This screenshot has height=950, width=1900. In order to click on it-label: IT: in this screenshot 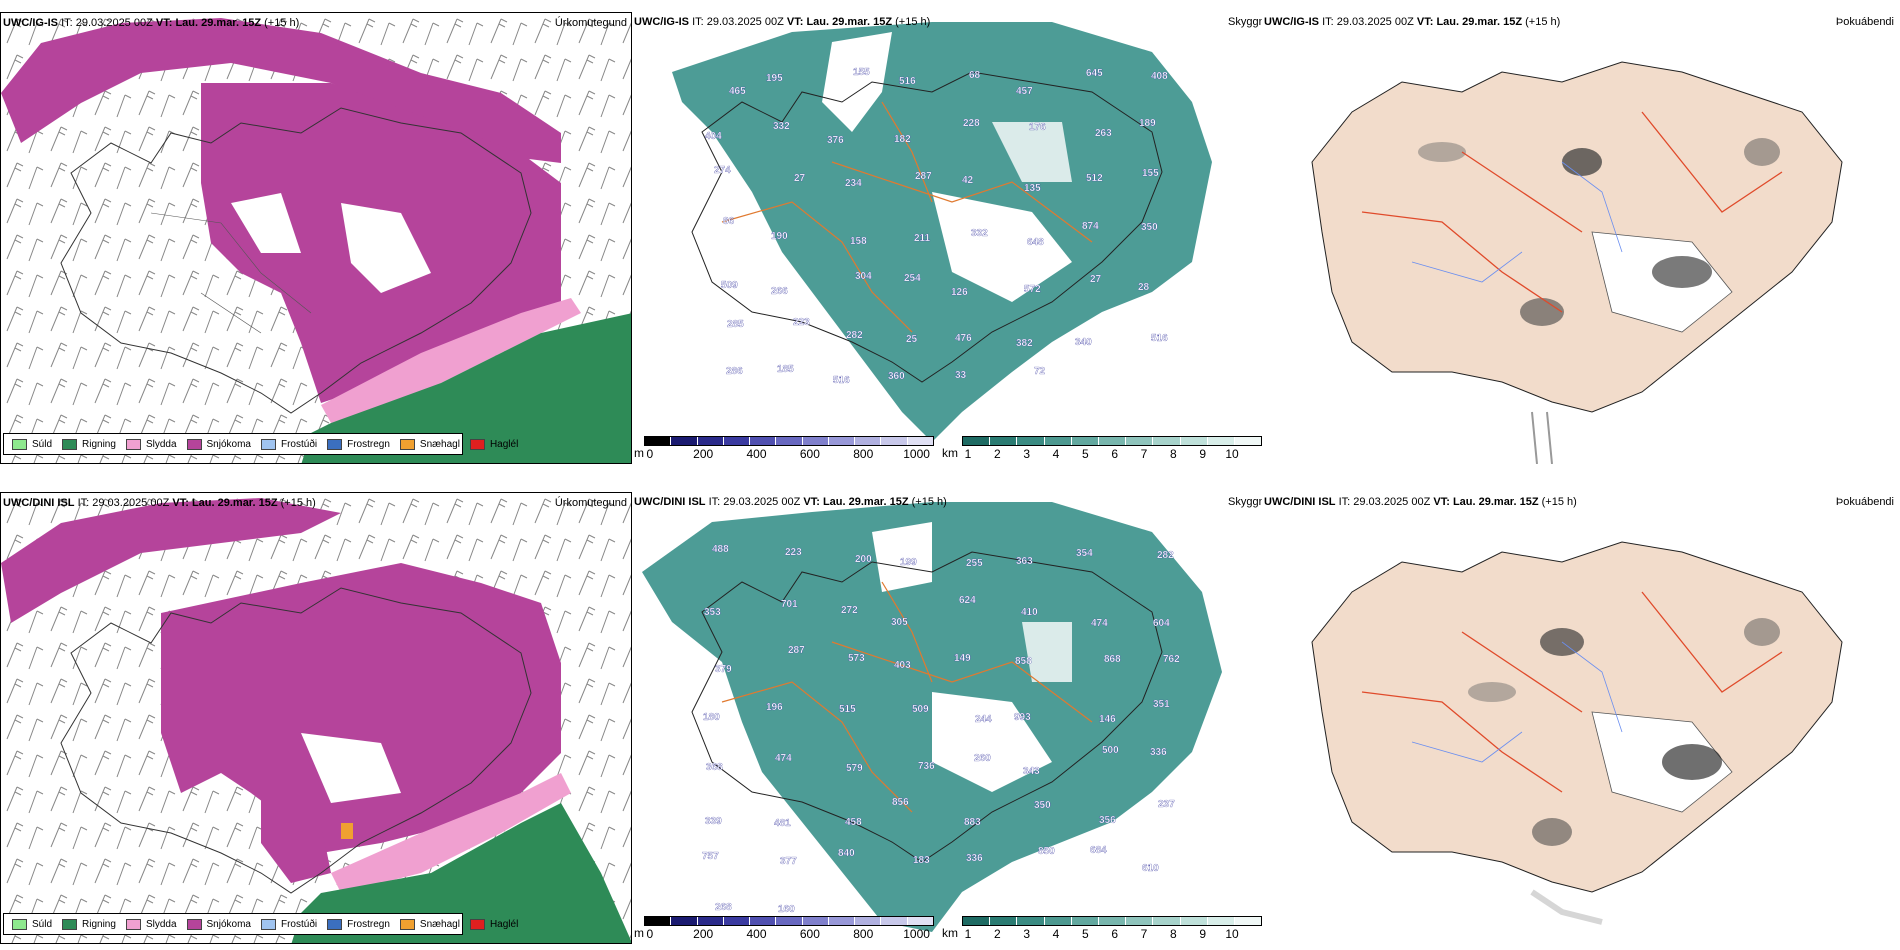, I will do `click(67, 23)`.